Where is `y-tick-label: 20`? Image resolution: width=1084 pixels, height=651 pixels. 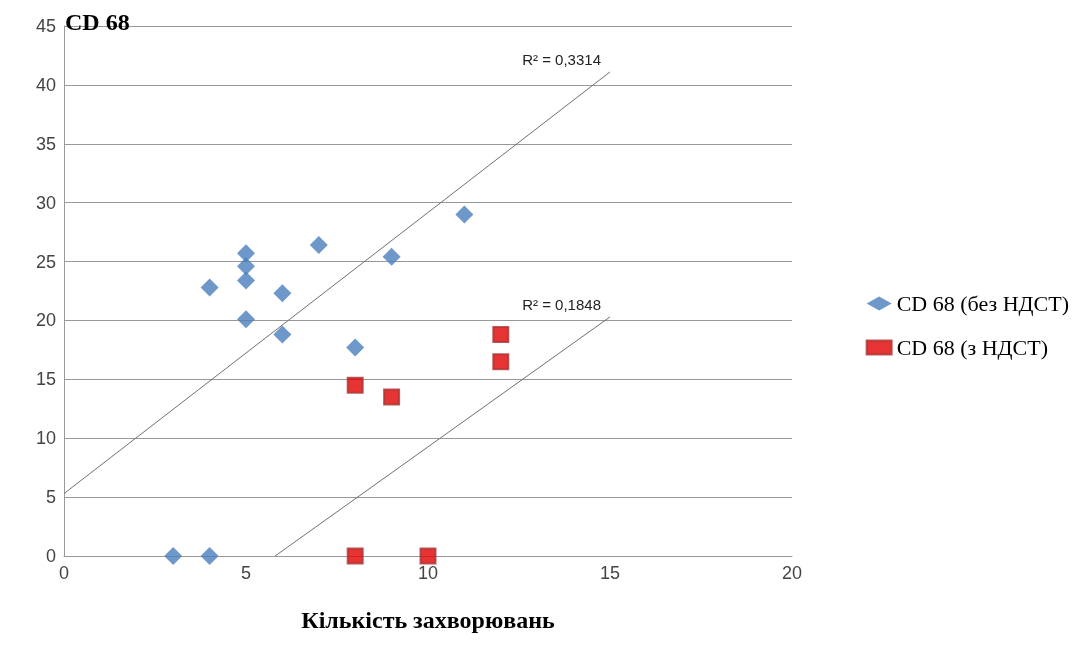
y-tick-label: 20 is located at coordinates (45, 320).